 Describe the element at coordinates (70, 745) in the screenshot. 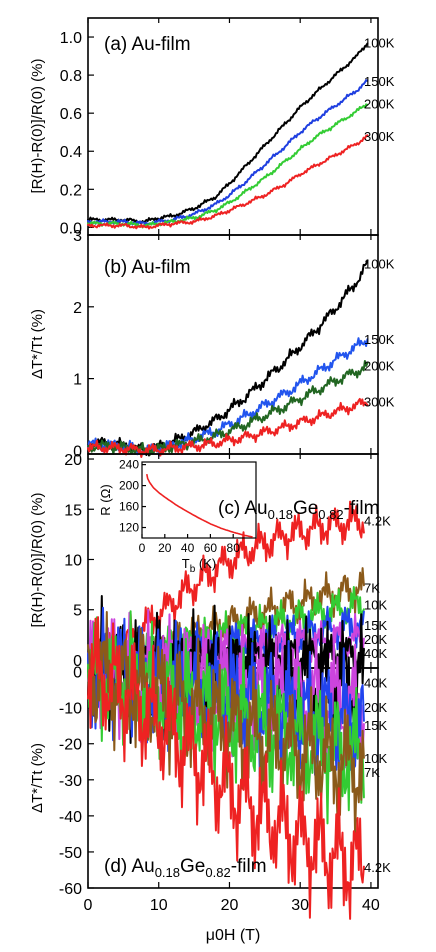

I see `y-tick-label: -20` at that location.